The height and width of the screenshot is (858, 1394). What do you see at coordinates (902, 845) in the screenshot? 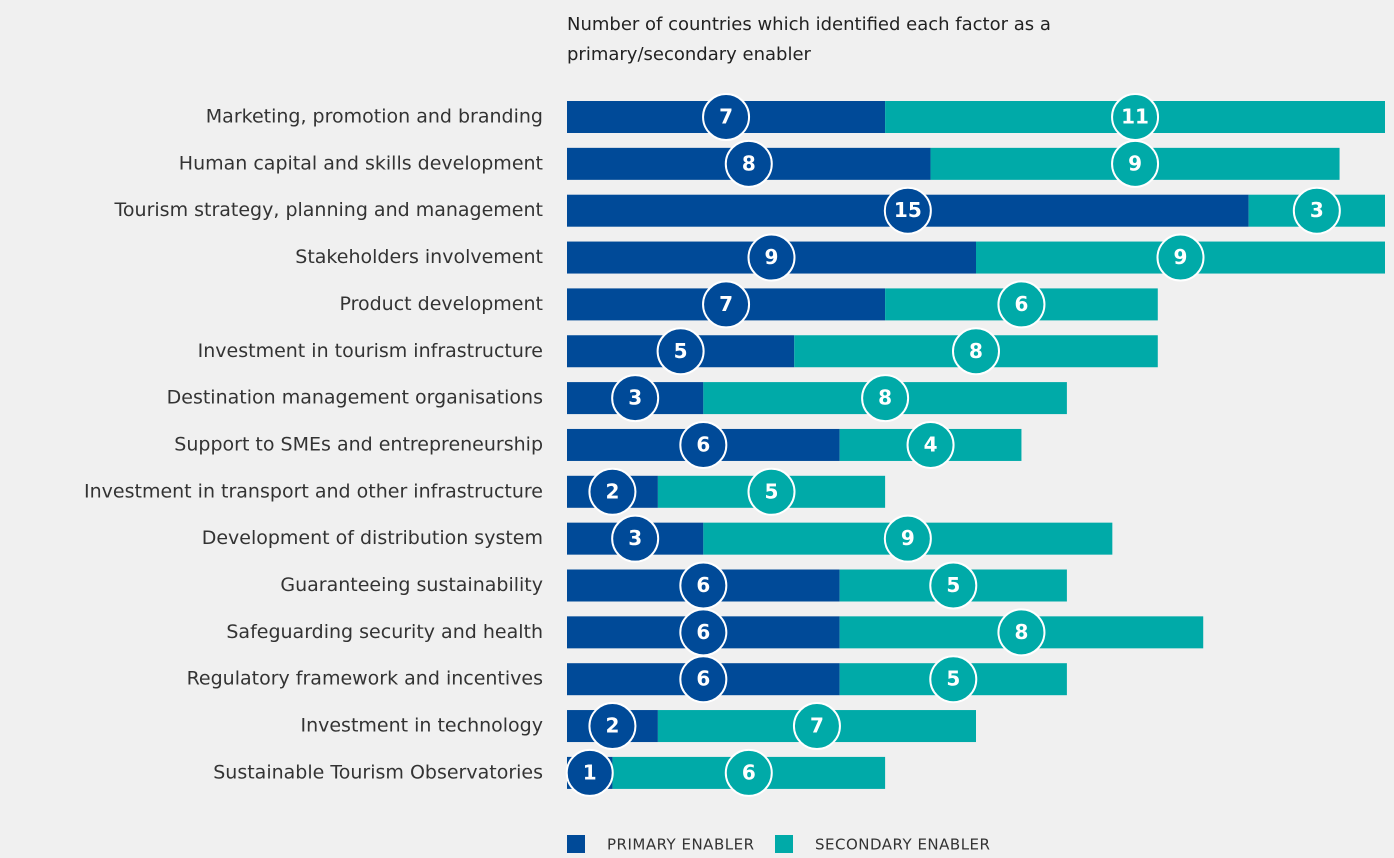
I see `legend-label: SECONDARY ENABLER` at bounding box center [902, 845].